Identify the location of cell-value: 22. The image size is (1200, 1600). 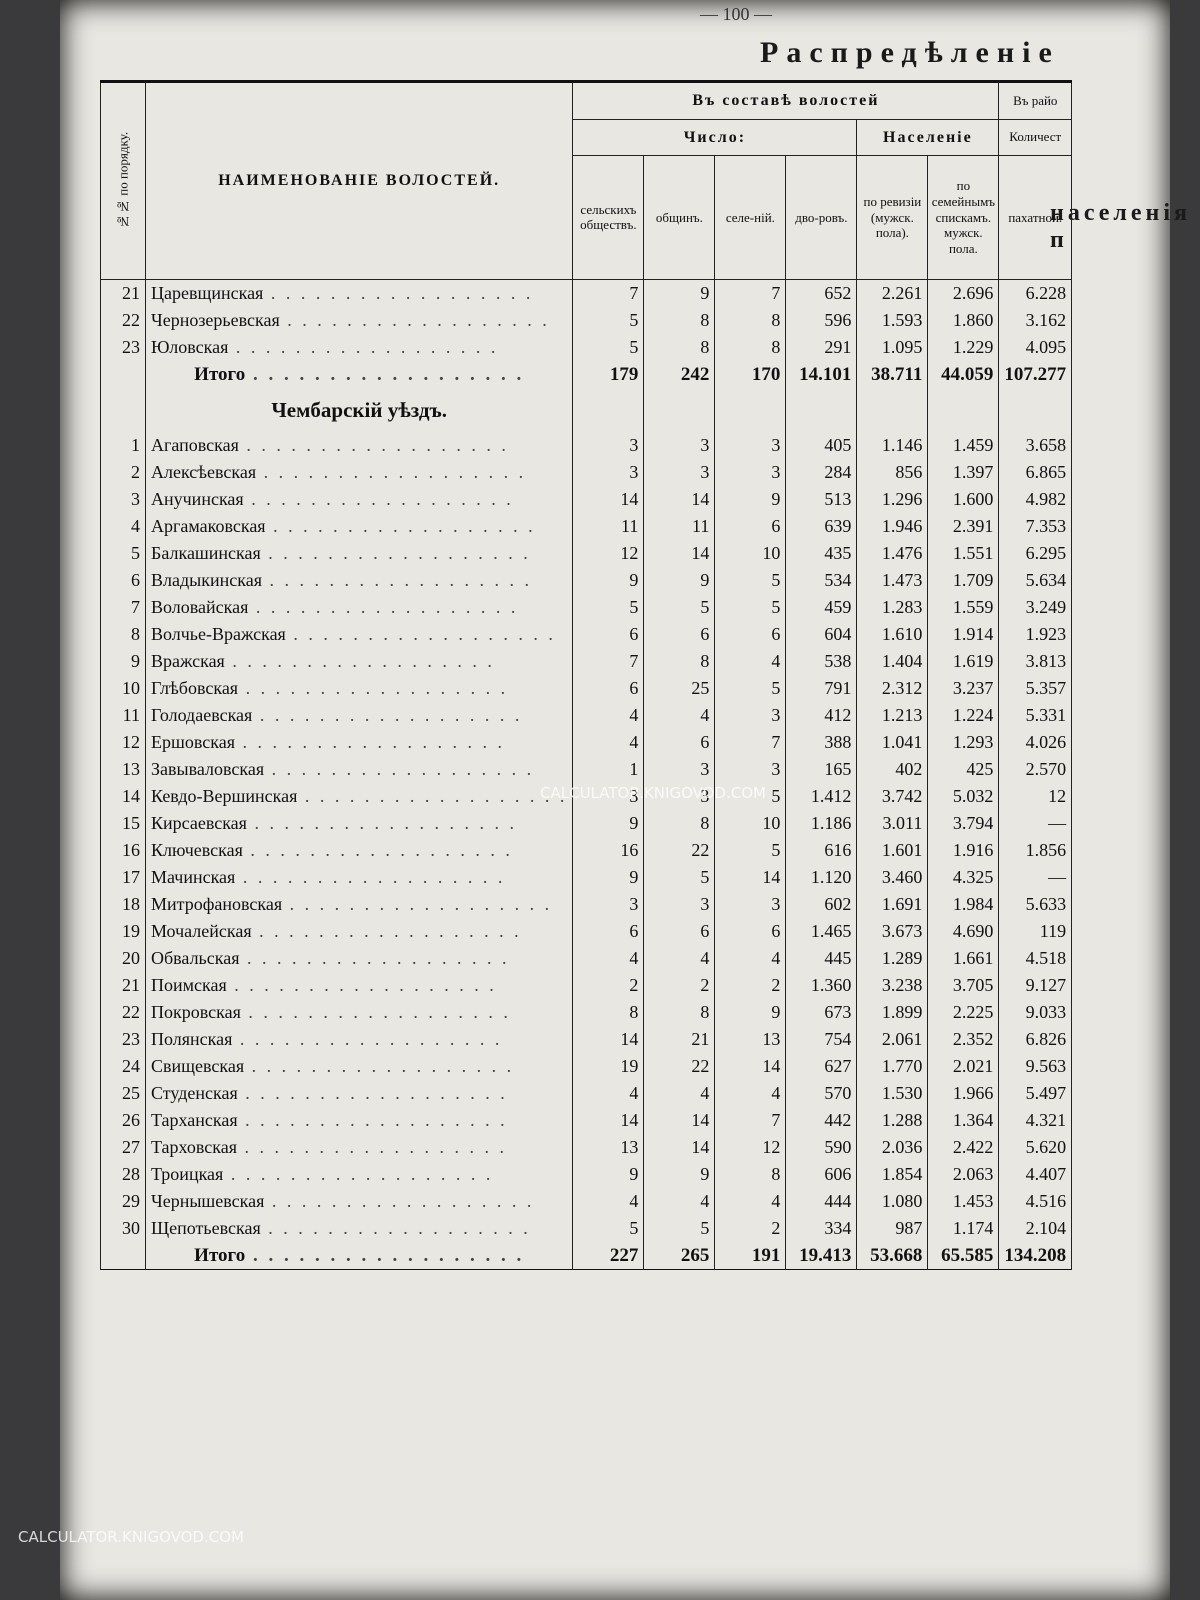
(679, 850).